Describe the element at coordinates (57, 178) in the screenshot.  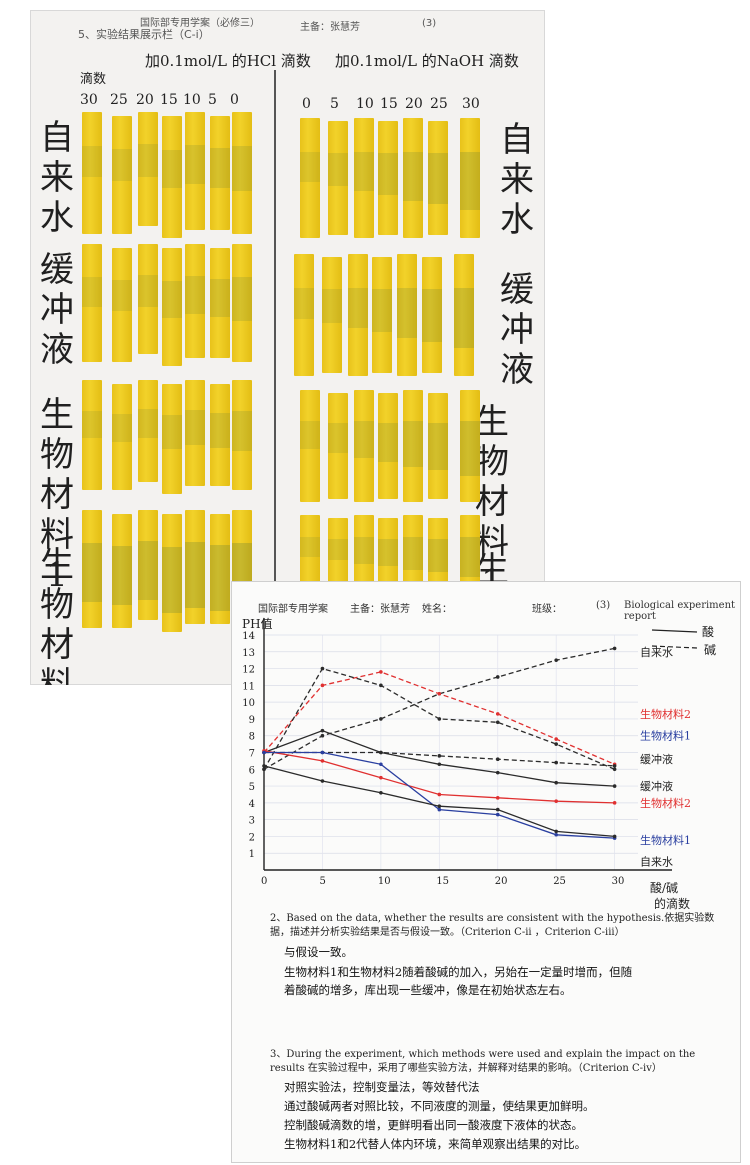
I see `left-label-tapwater: 自来水` at that location.